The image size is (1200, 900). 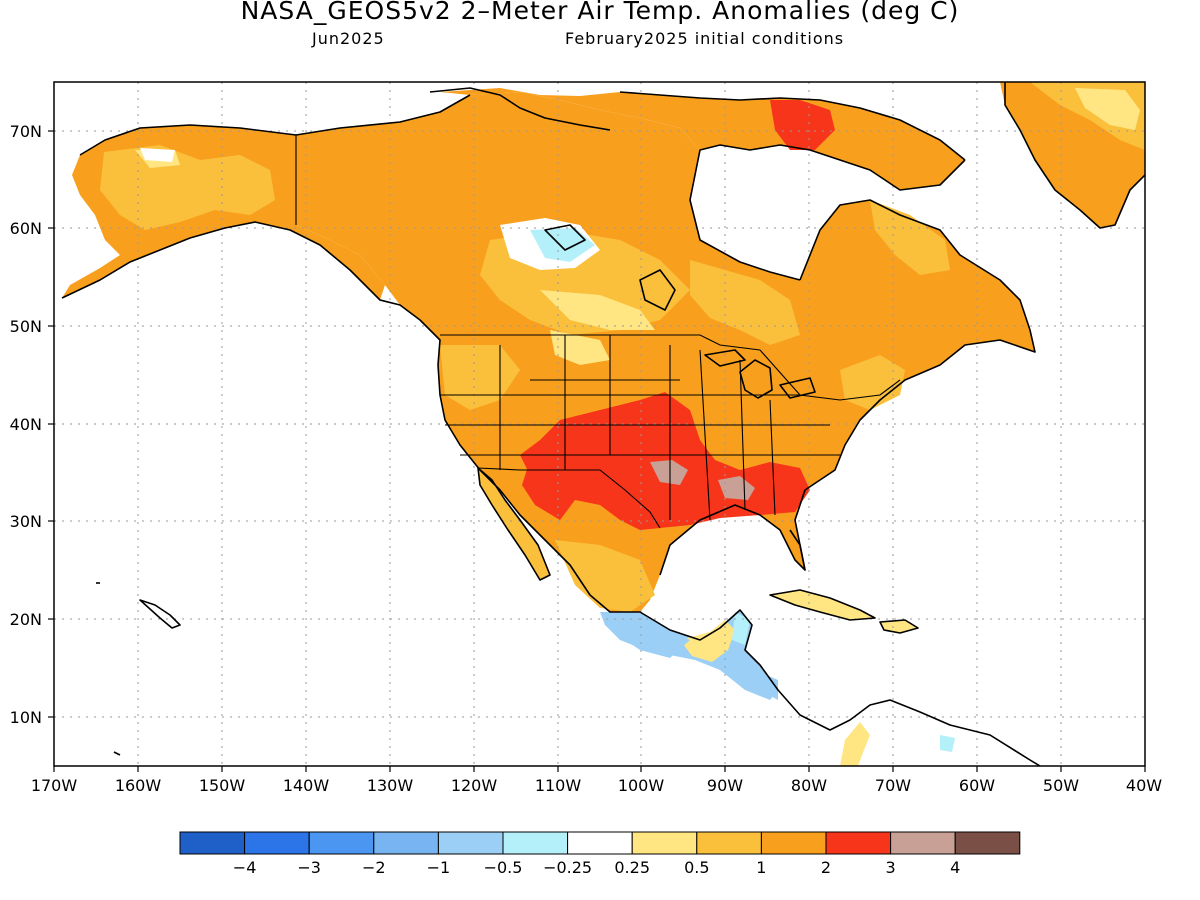 I want to click on lat-label: 10N, so click(x=26, y=717).